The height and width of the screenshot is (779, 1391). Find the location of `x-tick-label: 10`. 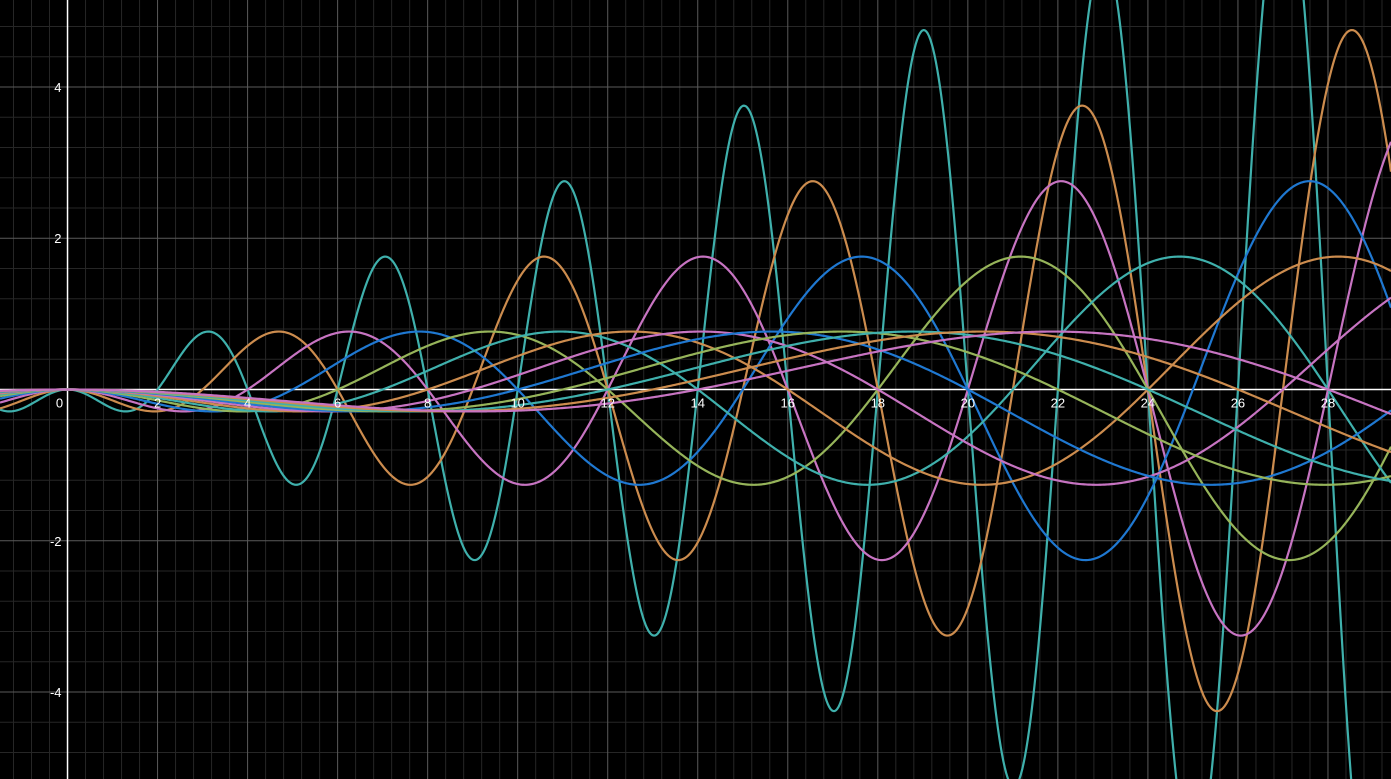

x-tick-label: 10 is located at coordinates (517, 403).